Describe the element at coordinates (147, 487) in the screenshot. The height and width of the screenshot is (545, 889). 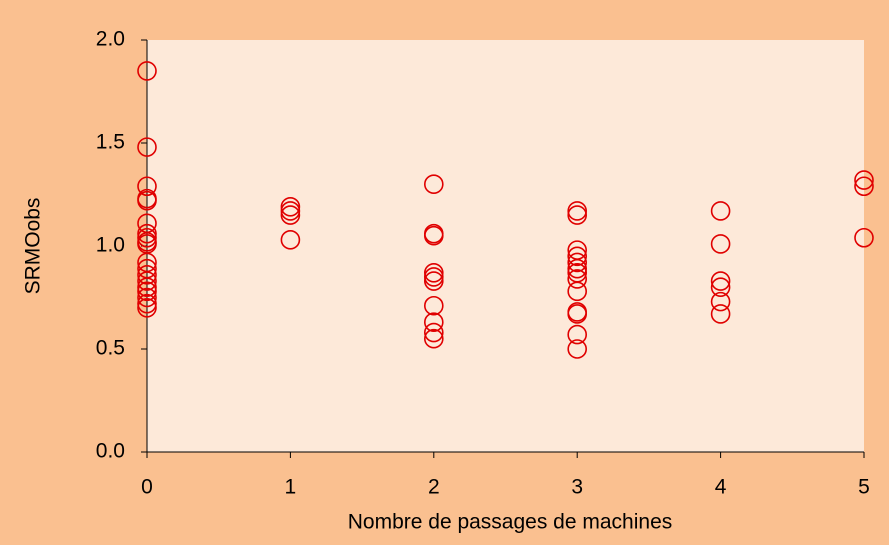
I see `x-tick-label: 0` at that location.